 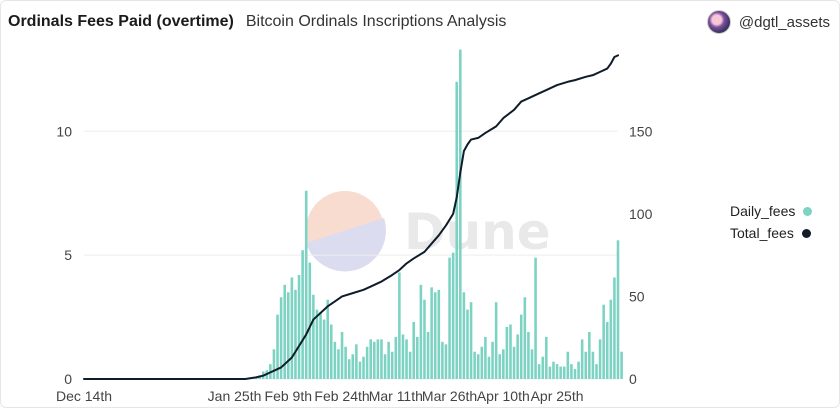 I want to click on x-tick-label: Apr 25th, so click(x=557, y=396).